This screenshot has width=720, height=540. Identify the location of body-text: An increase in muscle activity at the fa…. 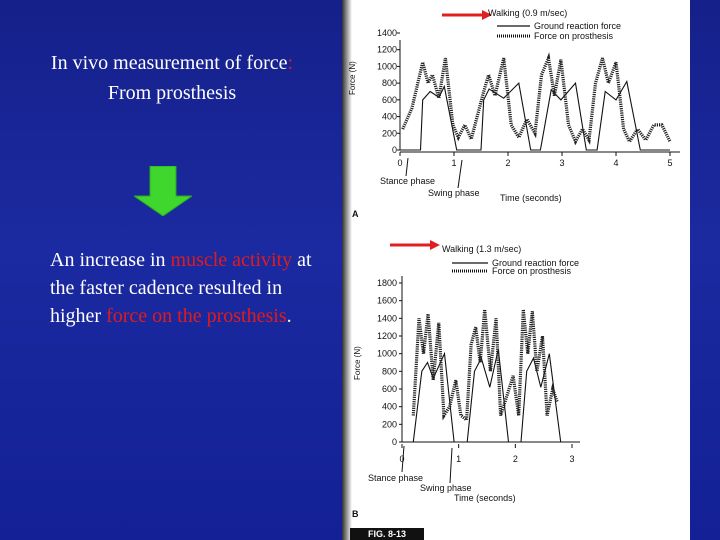
(190, 288).